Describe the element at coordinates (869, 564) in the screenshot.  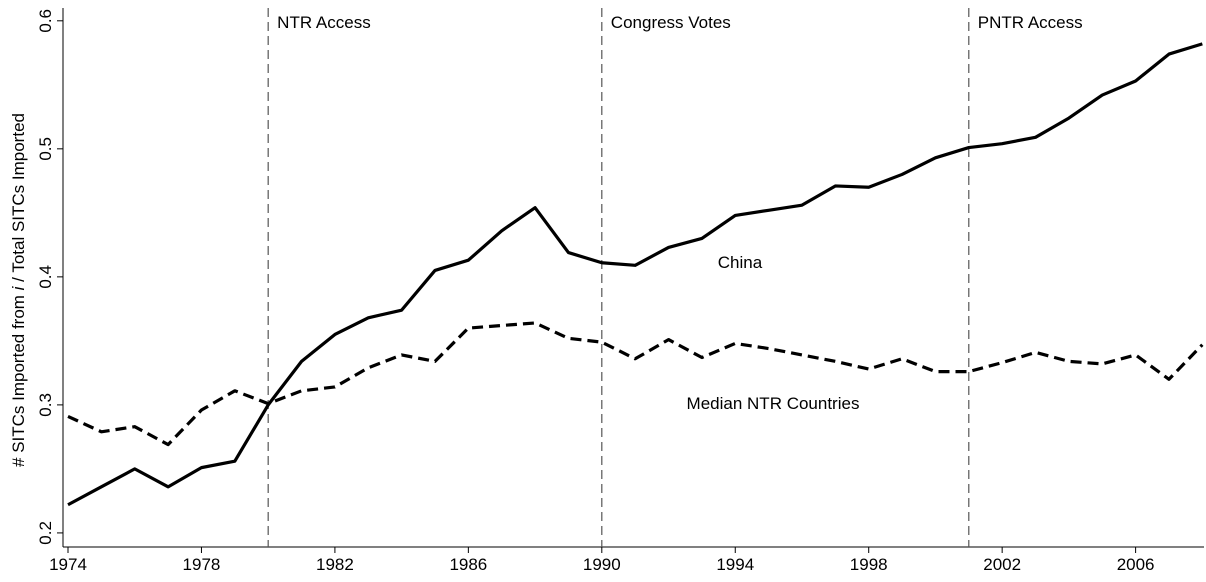
I see `x-tick-label: 1998` at that location.